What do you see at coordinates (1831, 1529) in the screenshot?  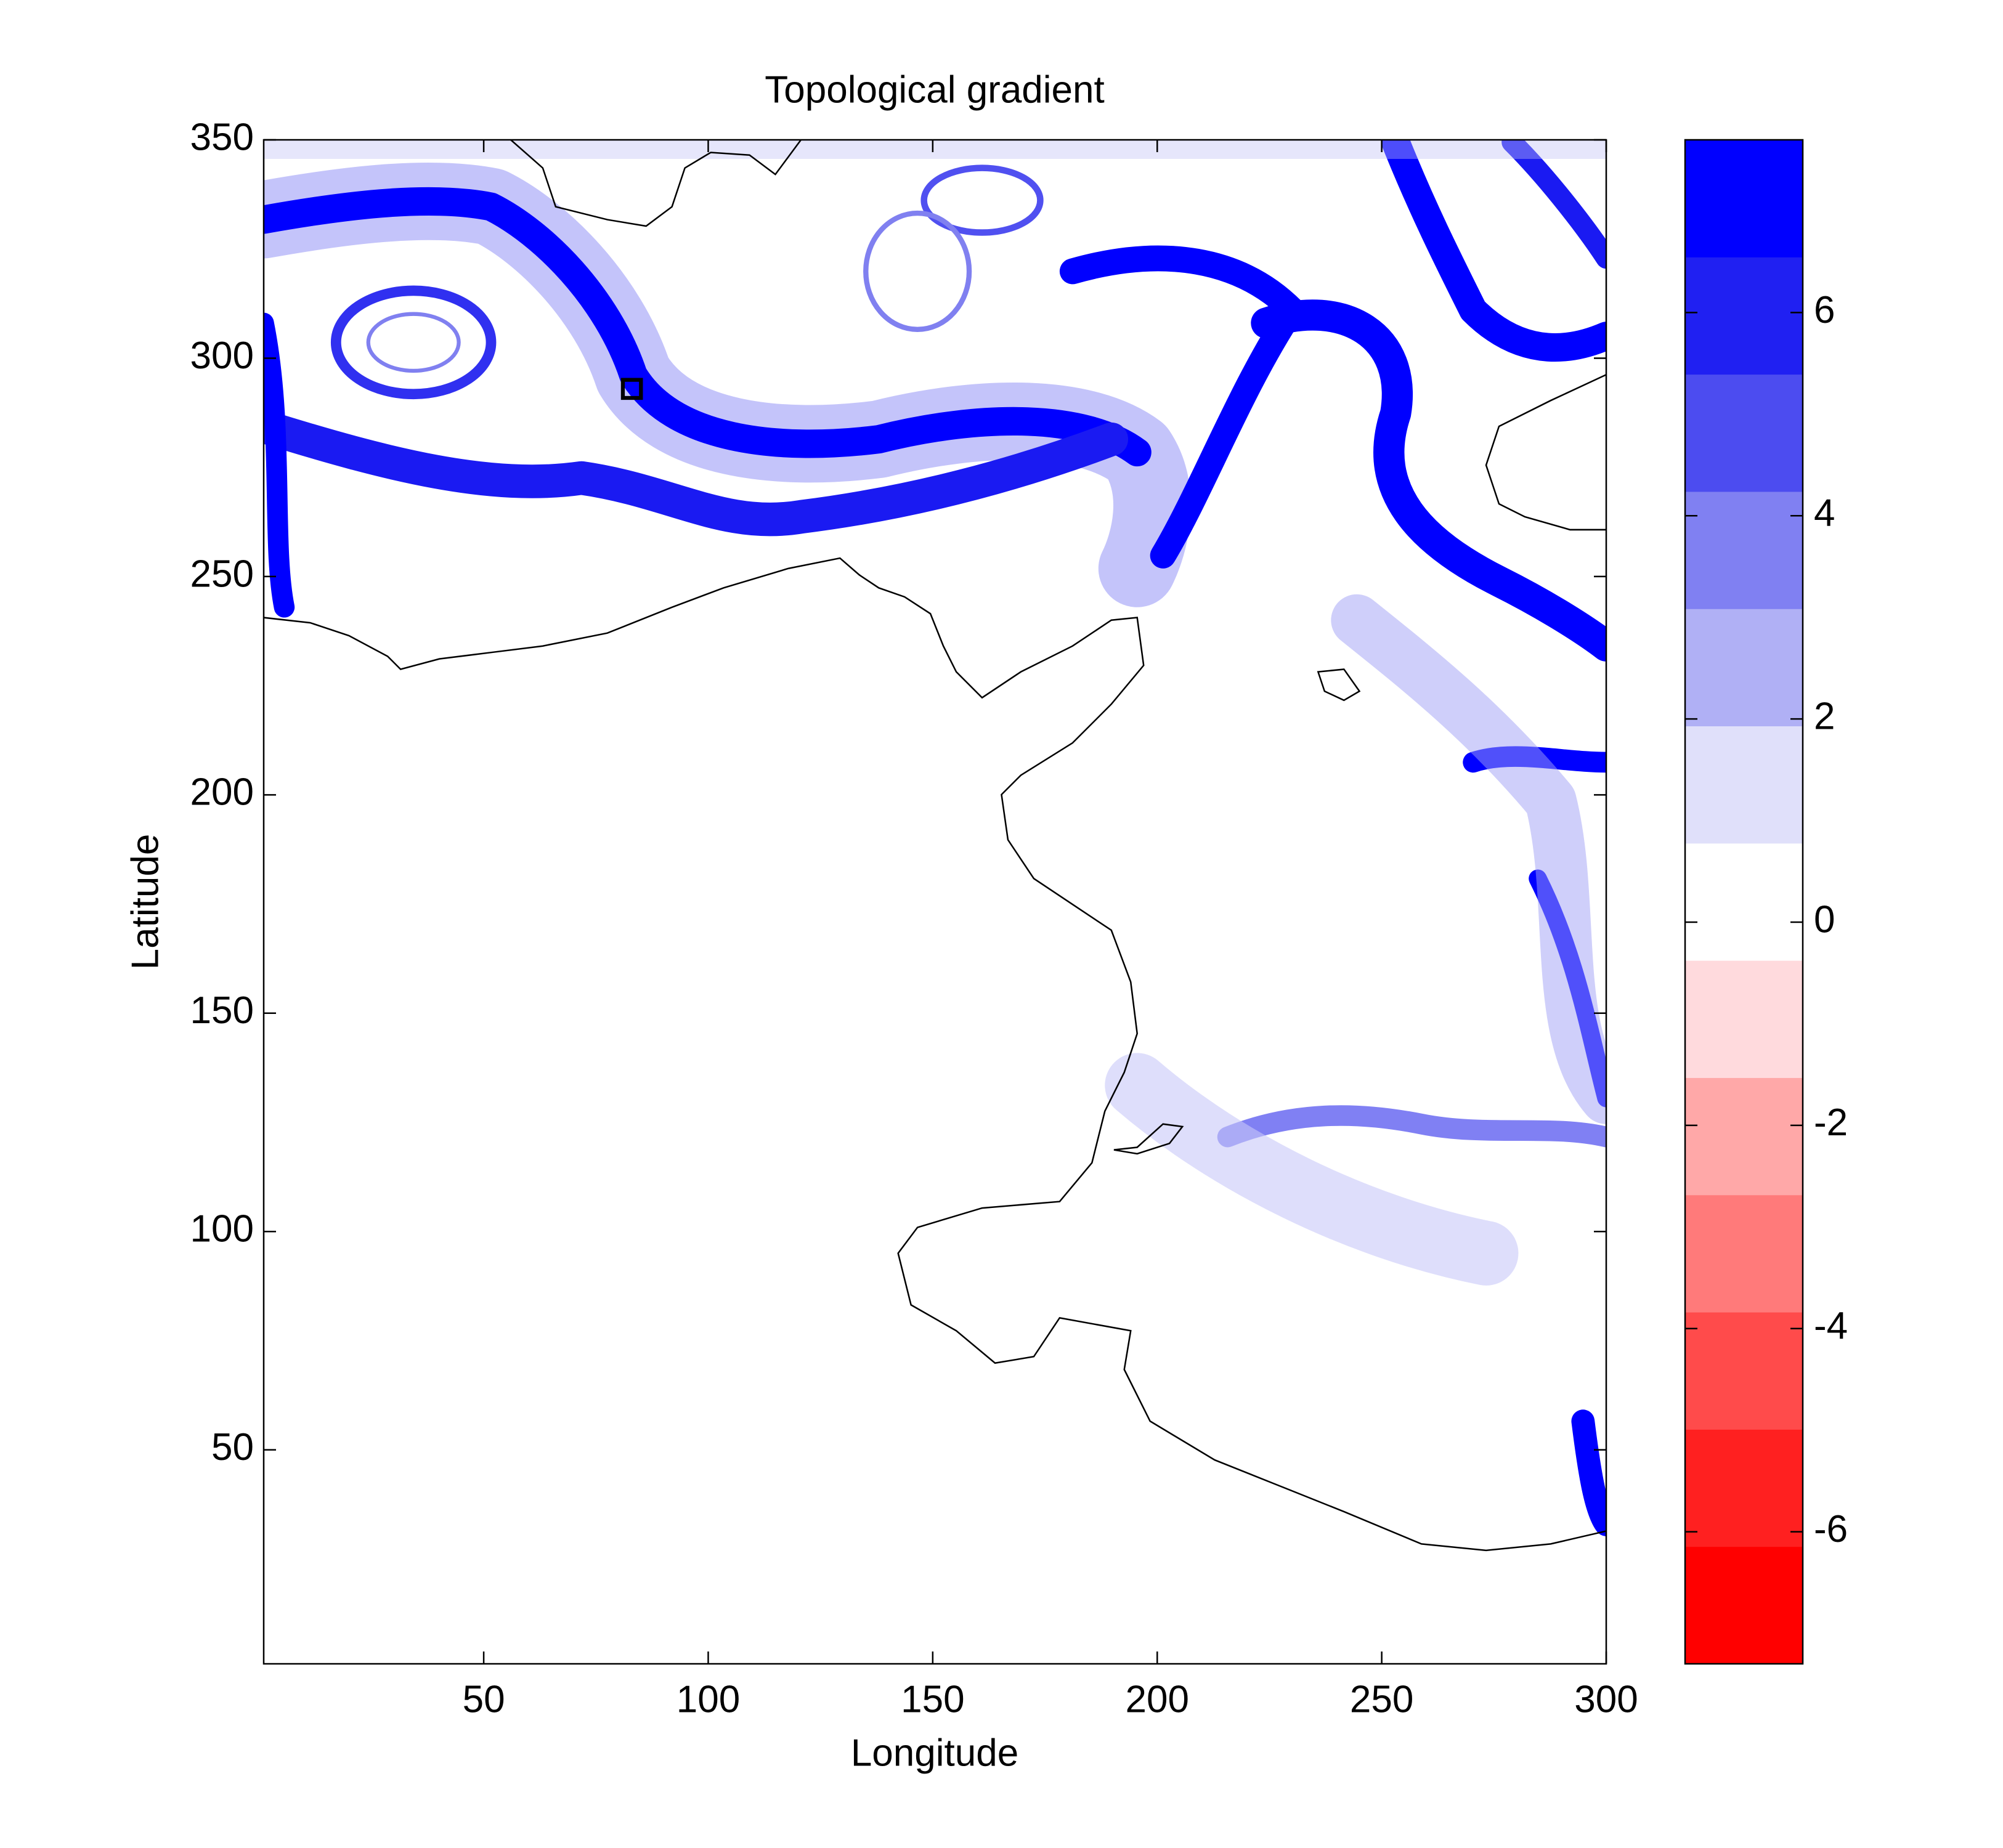 I see `colorbar-tick-label: -6` at bounding box center [1831, 1529].